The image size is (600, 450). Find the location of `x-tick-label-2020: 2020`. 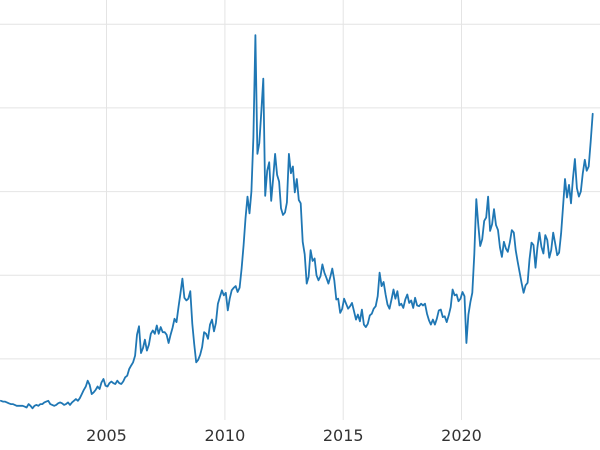

x-tick-label-2020: 2020 is located at coordinates (461, 435).